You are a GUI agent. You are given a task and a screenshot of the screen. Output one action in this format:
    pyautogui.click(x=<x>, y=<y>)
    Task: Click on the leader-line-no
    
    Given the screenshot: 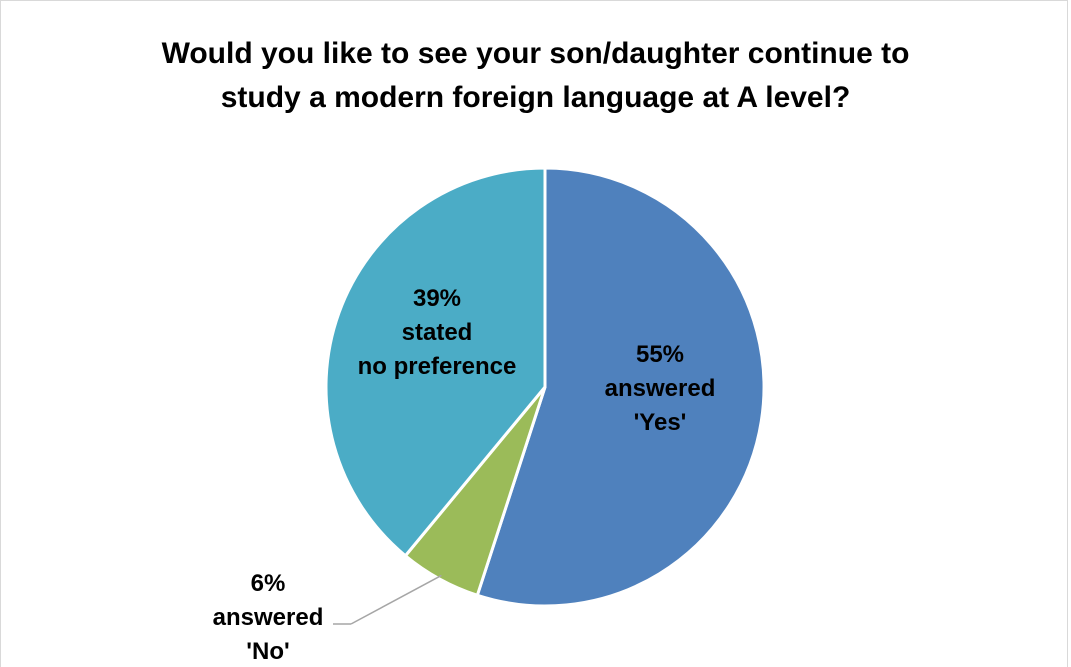 What is the action you would take?
    pyautogui.click(x=396, y=599)
    